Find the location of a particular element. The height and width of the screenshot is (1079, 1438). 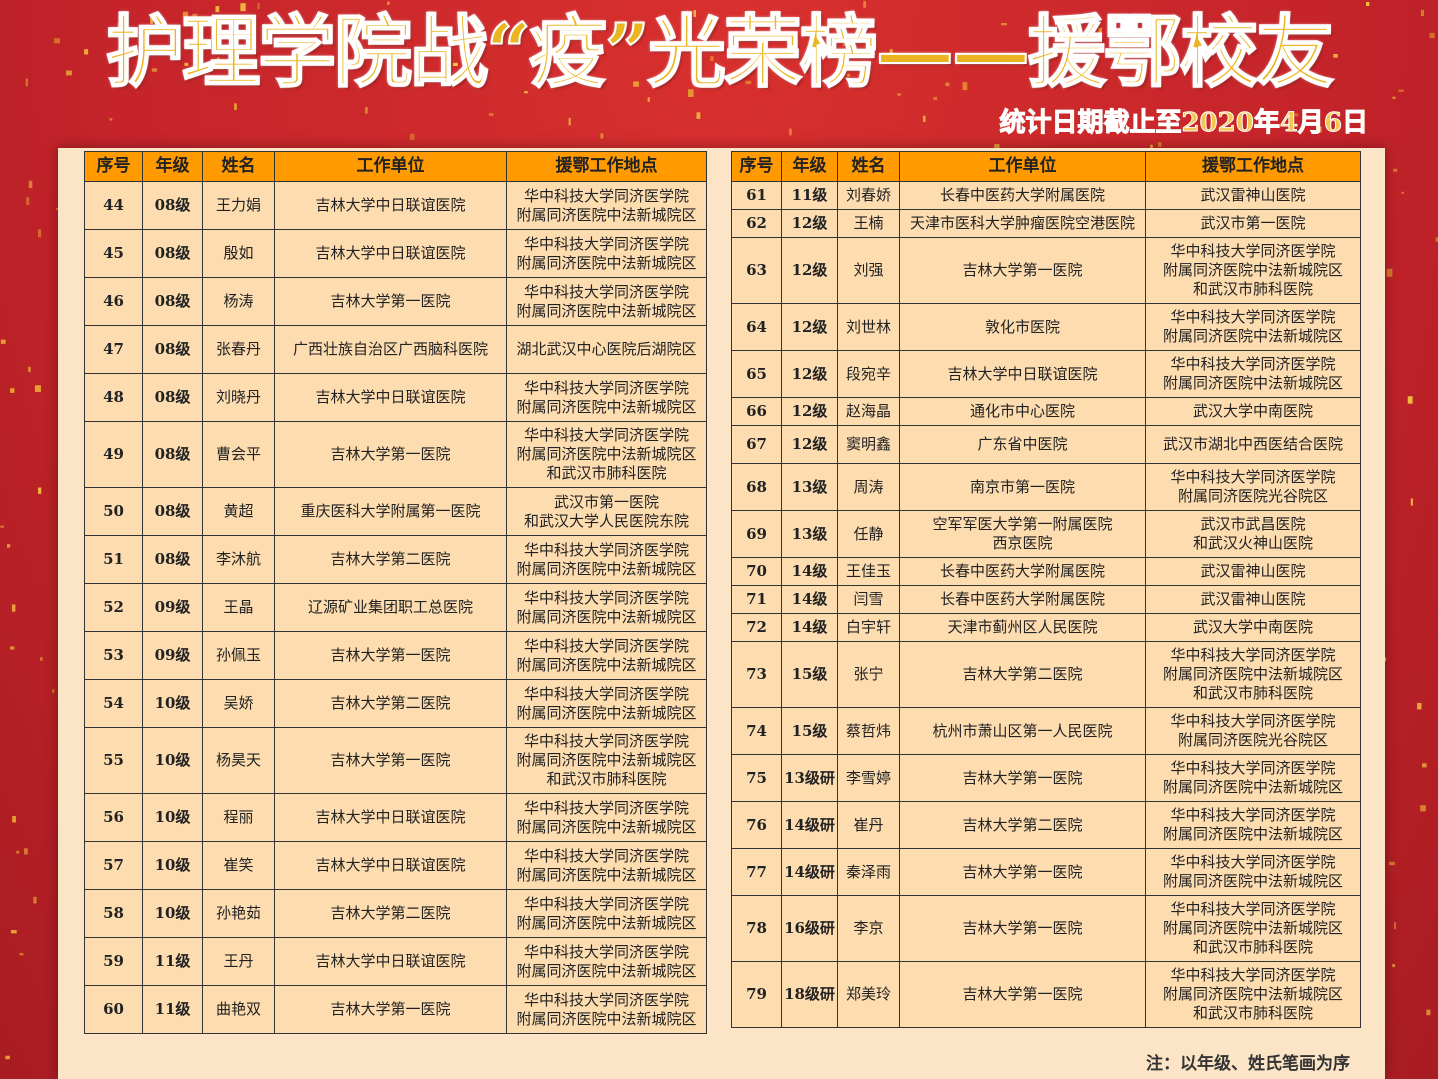

cell-location: 武汉雷神山医院 is located at coordinates (1253, 195).